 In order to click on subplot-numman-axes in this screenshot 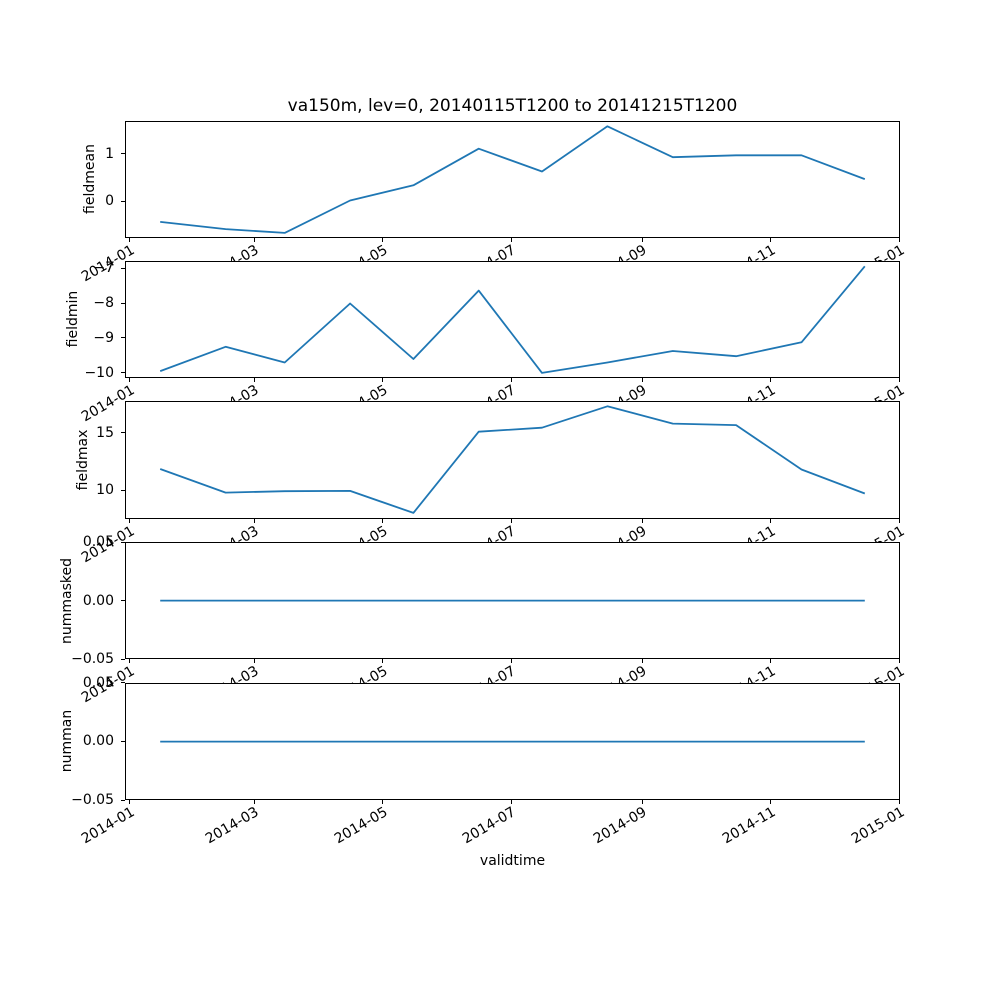, I will do `click(512, 741)`.